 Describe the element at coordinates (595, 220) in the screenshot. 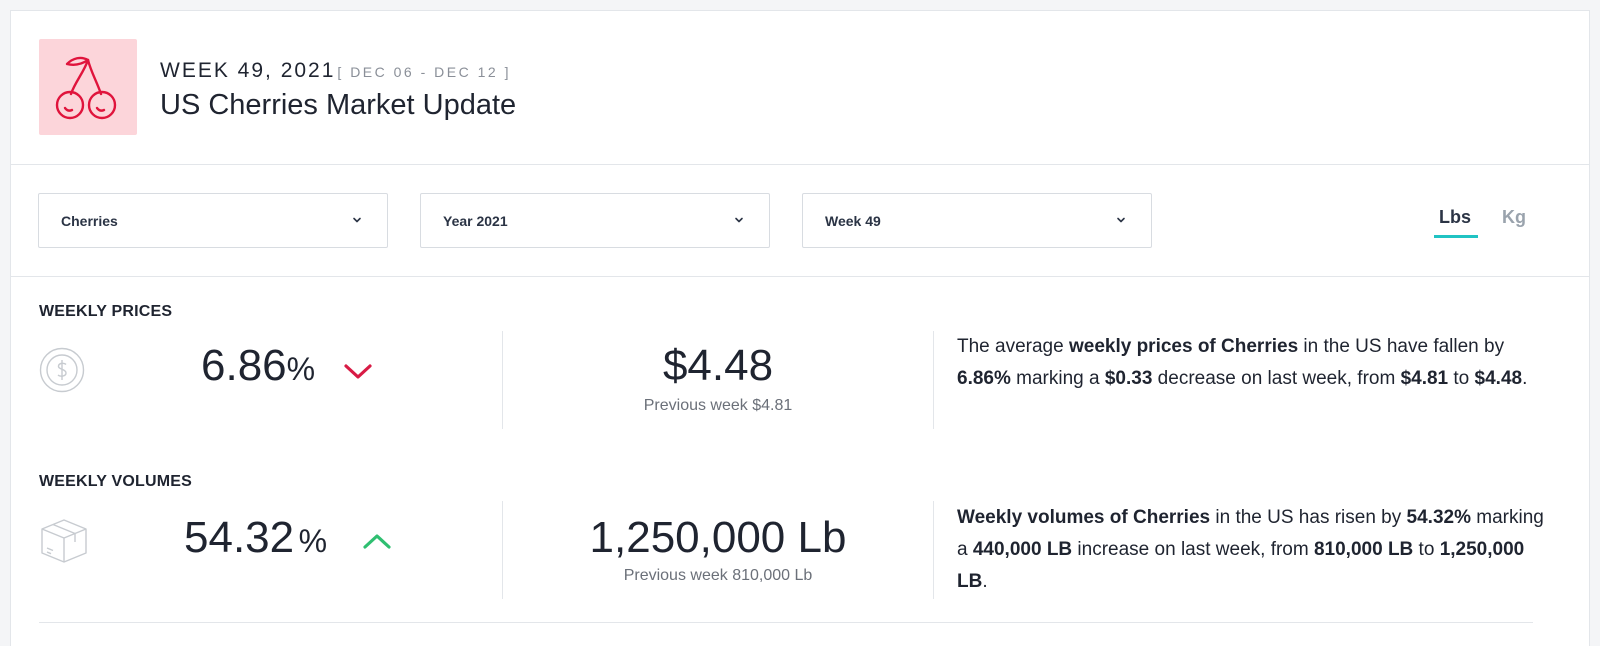

I see `year-select: Year 2021` at that location.